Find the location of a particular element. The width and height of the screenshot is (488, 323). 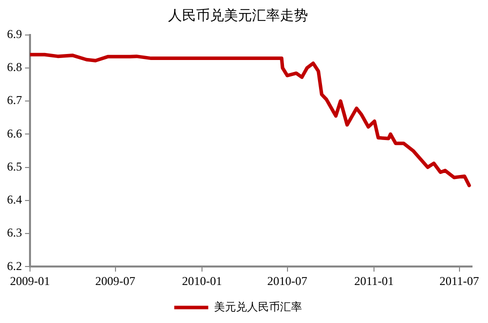

x-tick-label: 2009-01 is located at coordinates (30, 281).